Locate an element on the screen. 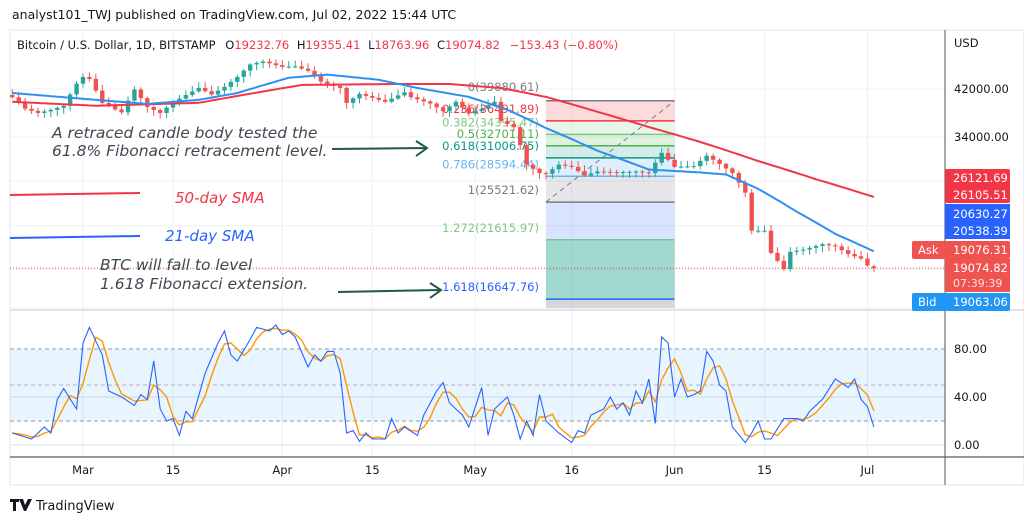 This screenshot has width=1024, height=523. bar-countdown: 07:39:39 is located at coordinates (977, 283).